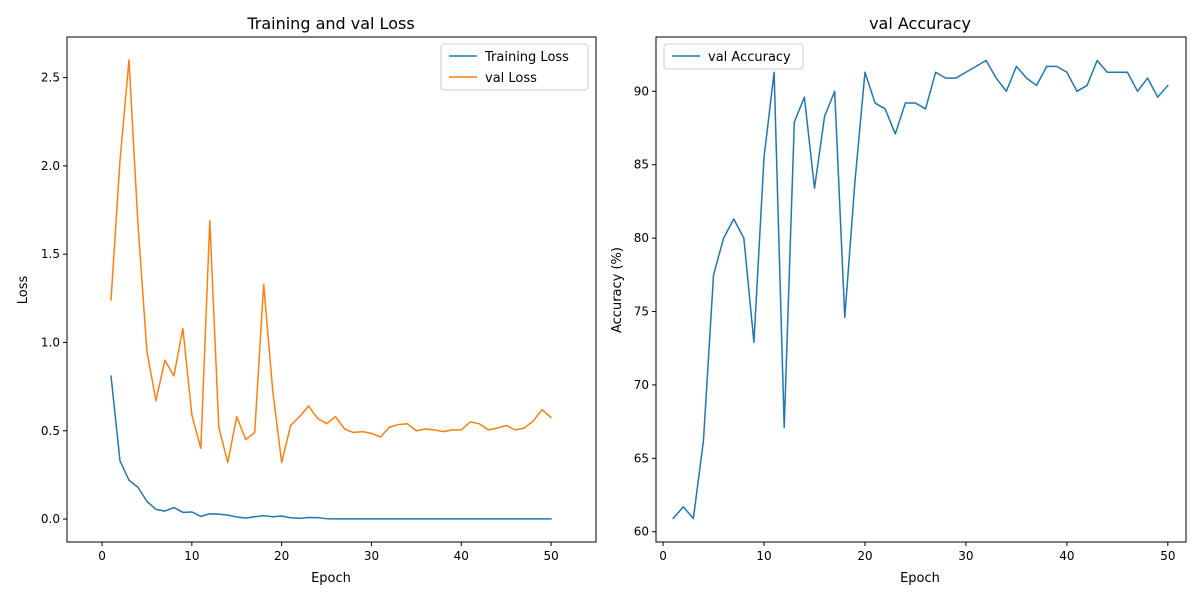  Describe the element at coordinates (526, 57) in the screenshot. I see `training-loss-legend-label: Training Loss` at that location.